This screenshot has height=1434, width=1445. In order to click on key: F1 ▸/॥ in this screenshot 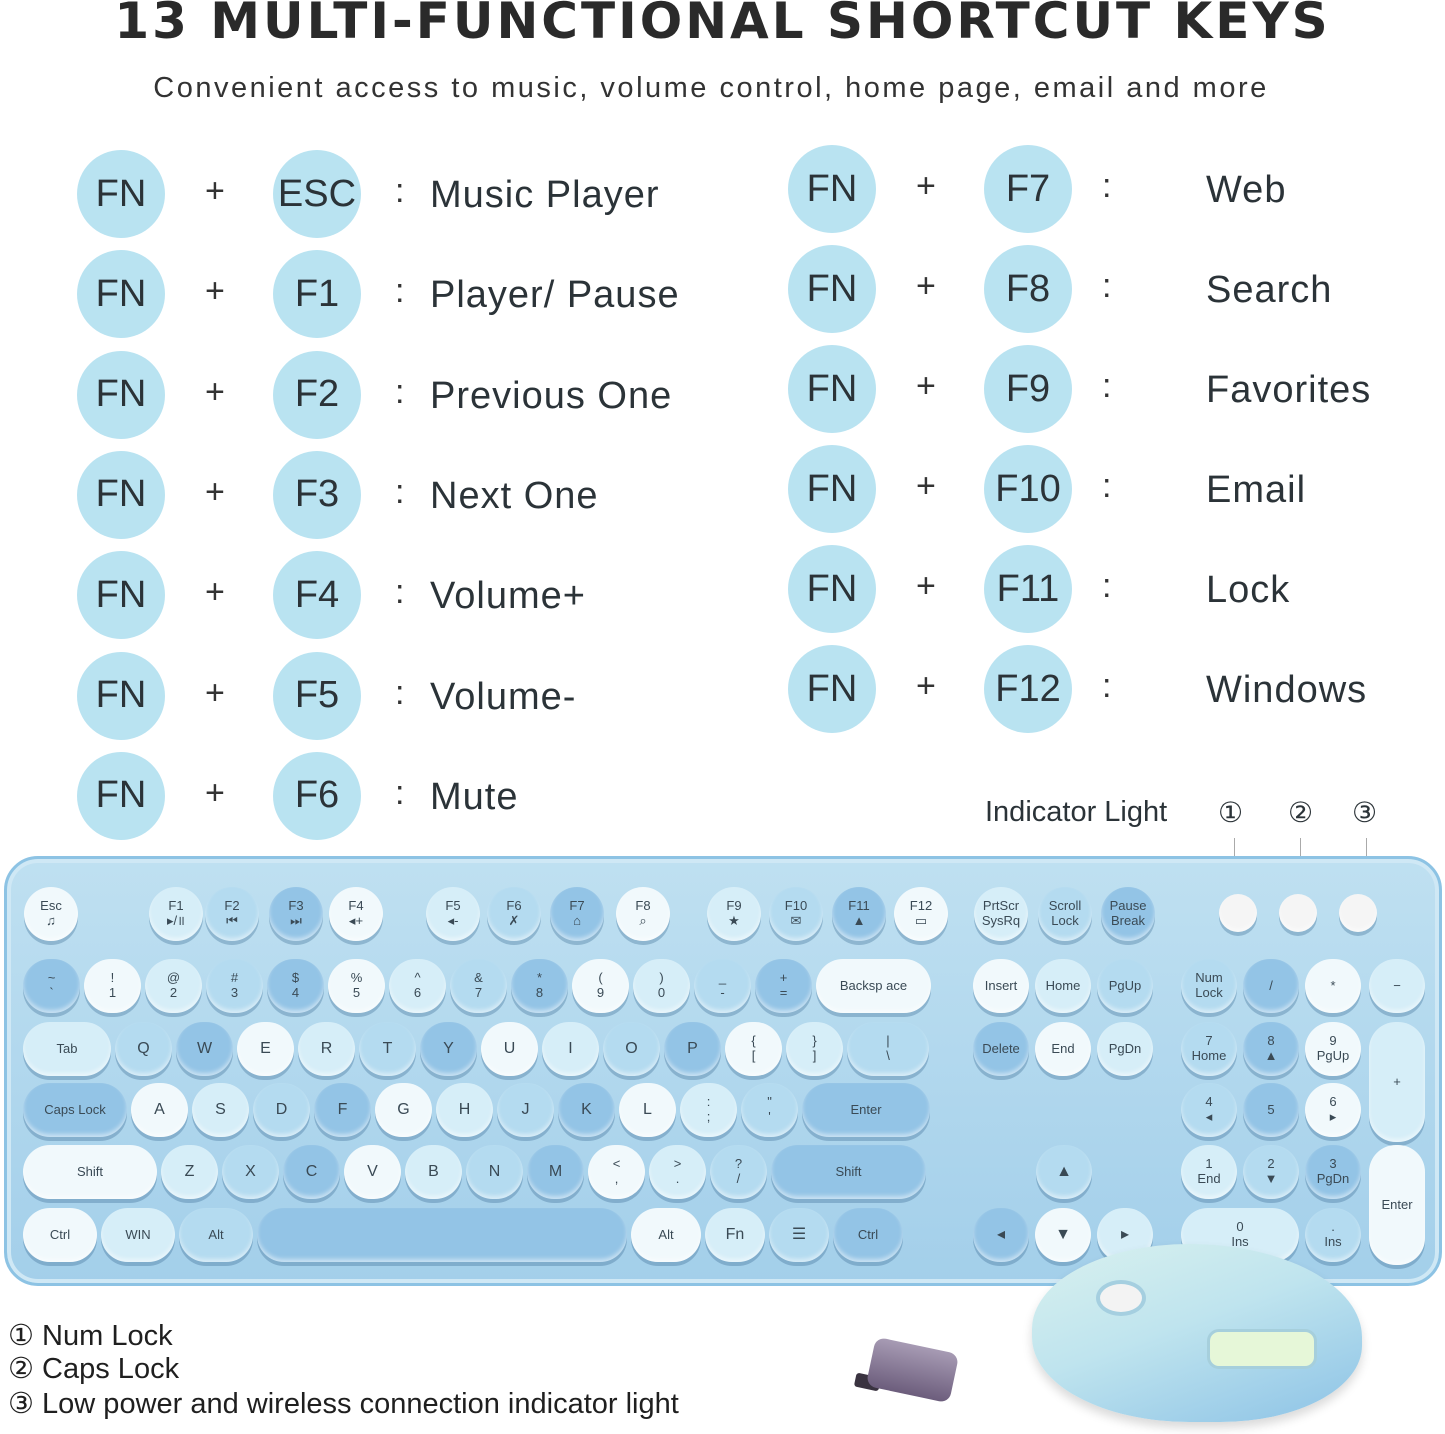, I will do `click(176, 914)`.